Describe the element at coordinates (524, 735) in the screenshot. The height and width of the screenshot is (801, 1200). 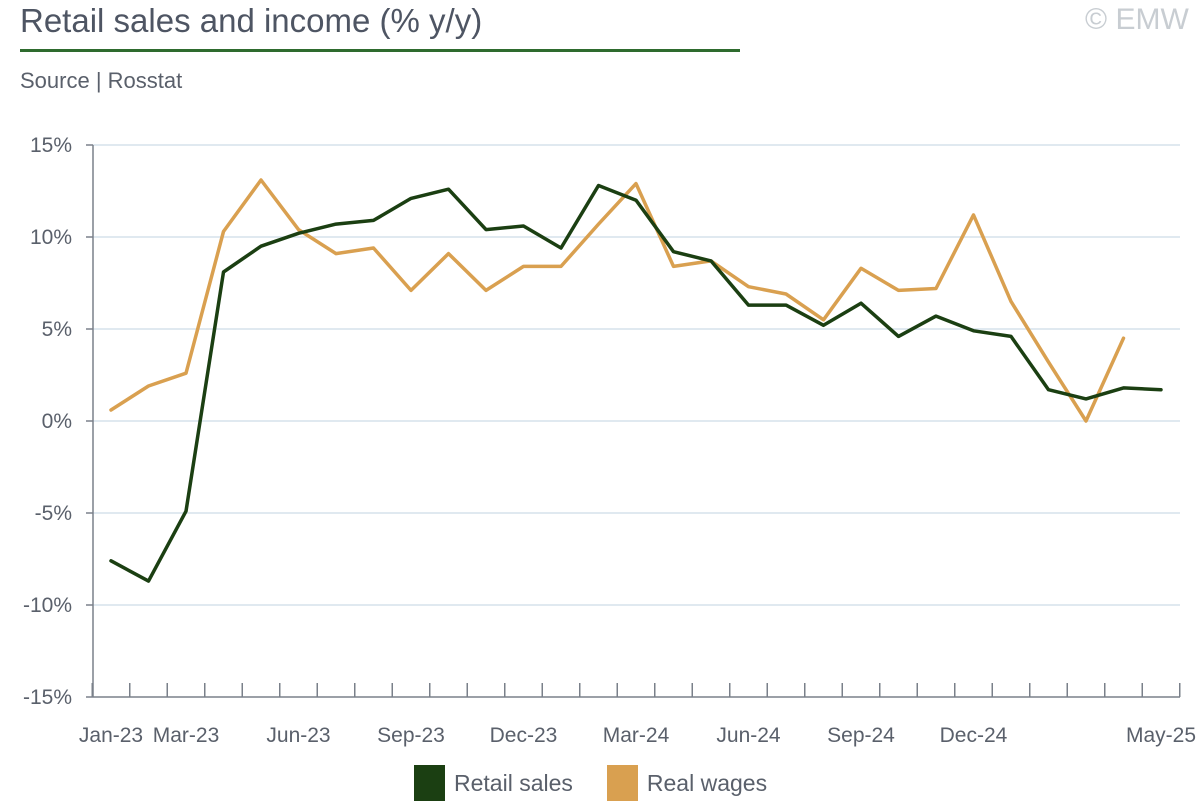
I see `x-tick-label-4: Dec-23` at that location.